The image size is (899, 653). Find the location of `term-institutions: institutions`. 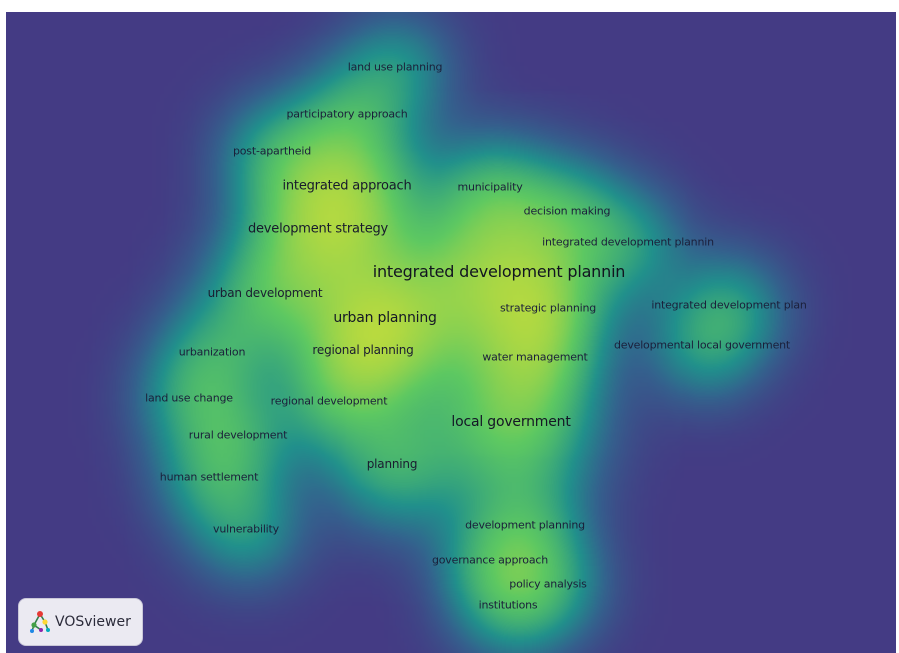

term-institutions: institutions is located at coordinates (508, 605).